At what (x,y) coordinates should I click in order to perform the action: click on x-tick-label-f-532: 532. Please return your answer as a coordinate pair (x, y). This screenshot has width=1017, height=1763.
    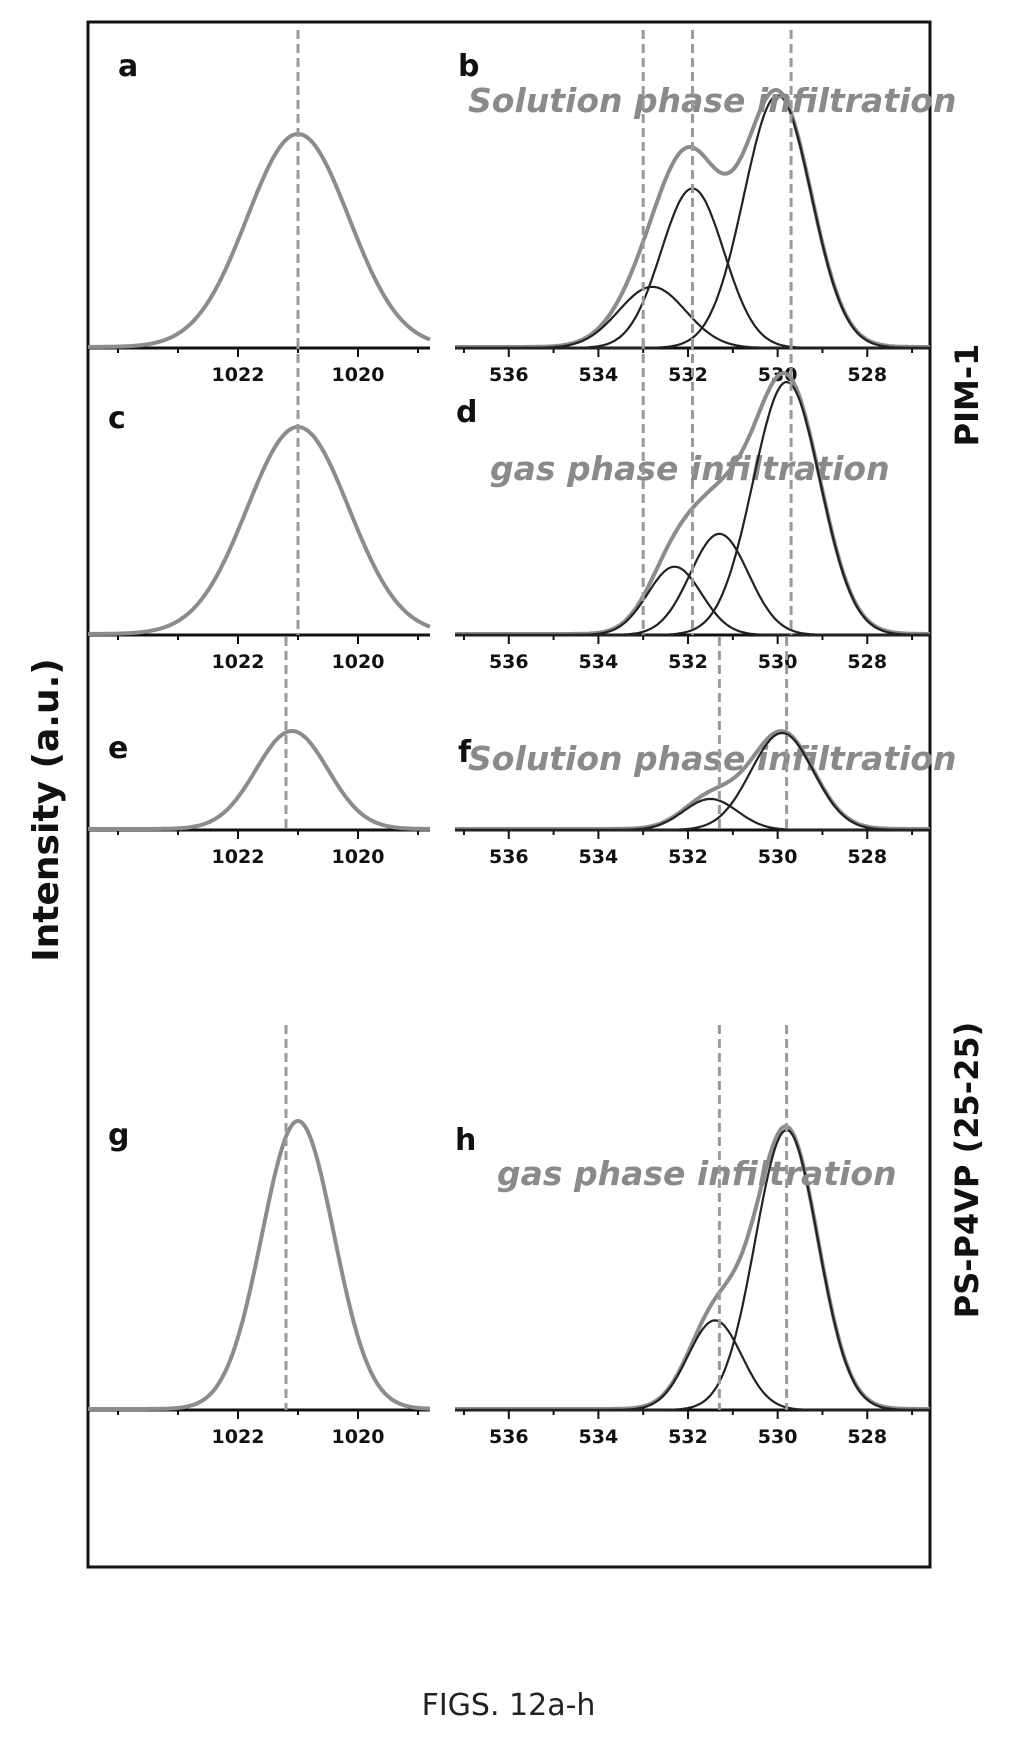
    Looking at the image, I should click on (688, 857).